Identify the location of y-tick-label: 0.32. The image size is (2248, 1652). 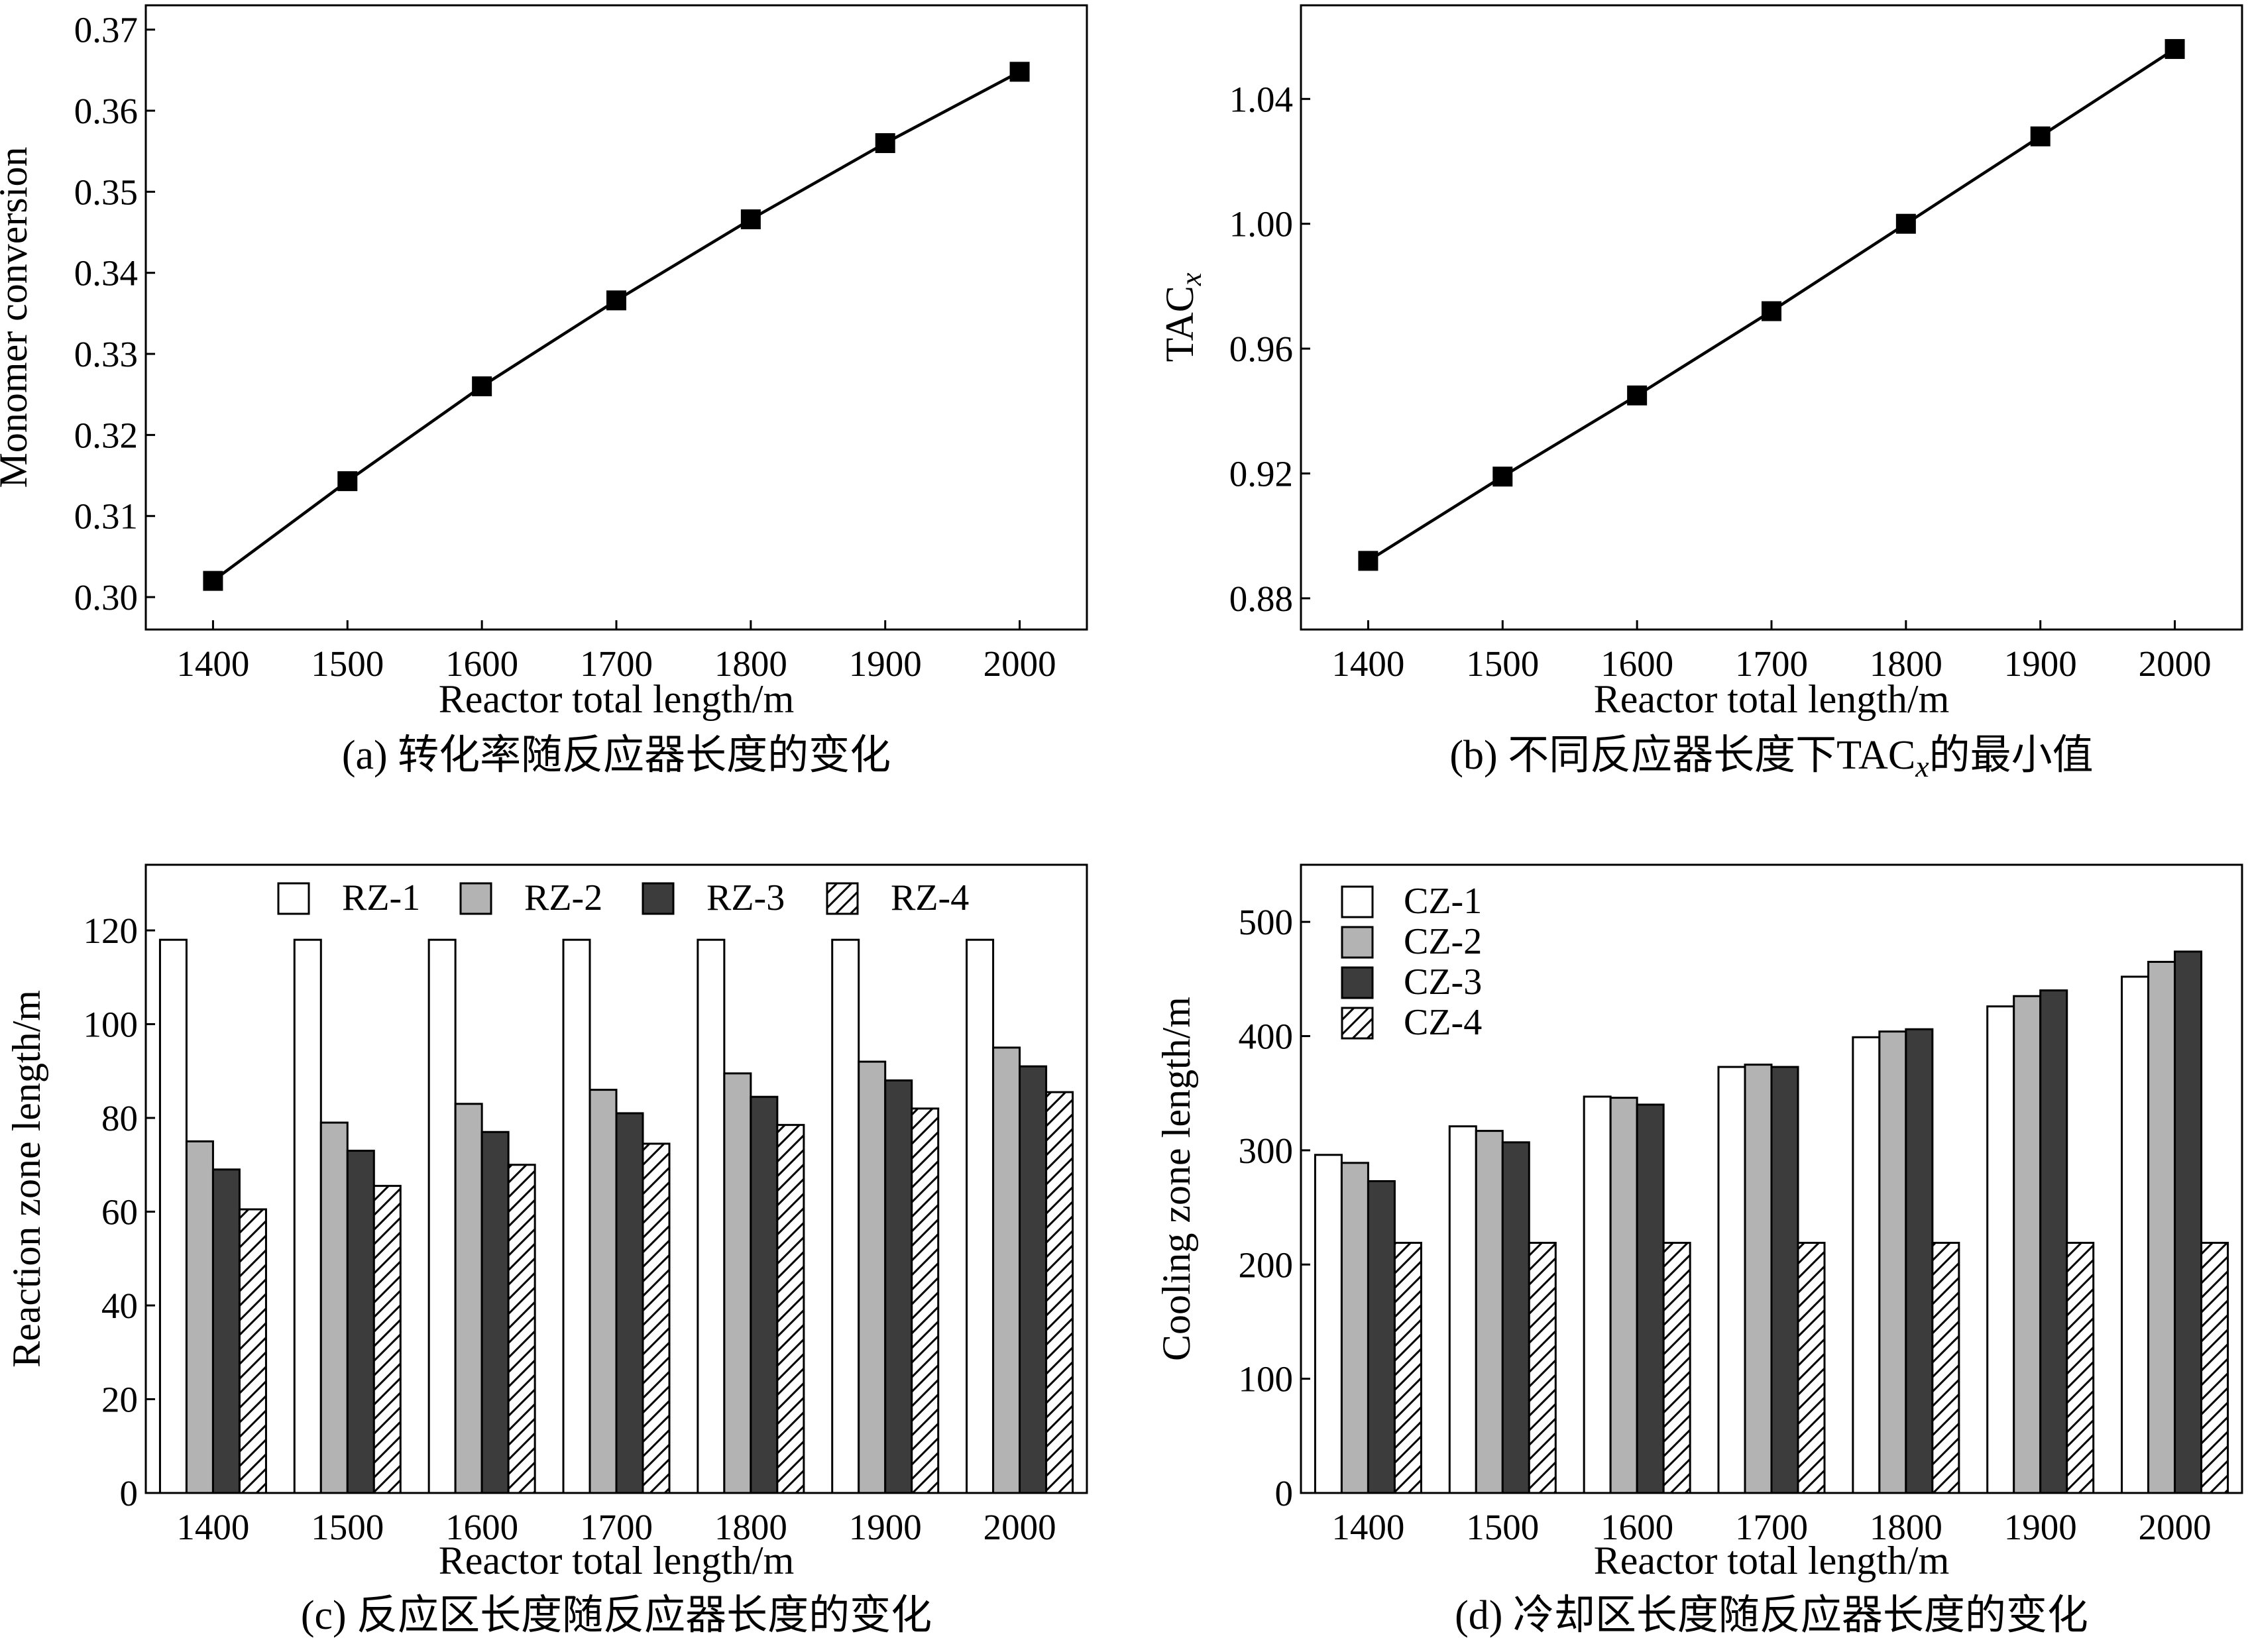
(106, 435).